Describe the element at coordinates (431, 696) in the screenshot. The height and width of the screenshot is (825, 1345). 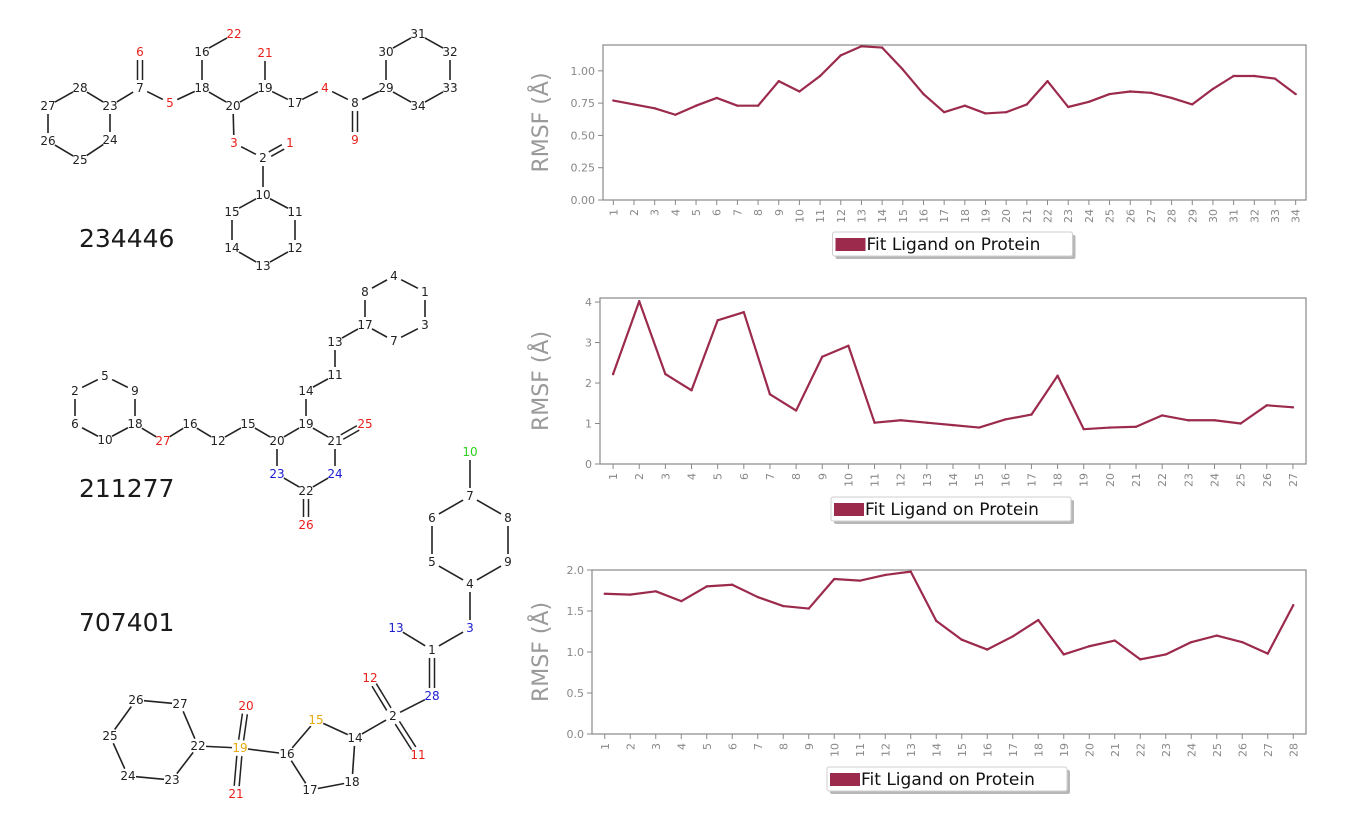
I see `mol-707401-atom-label: 28` at that location.